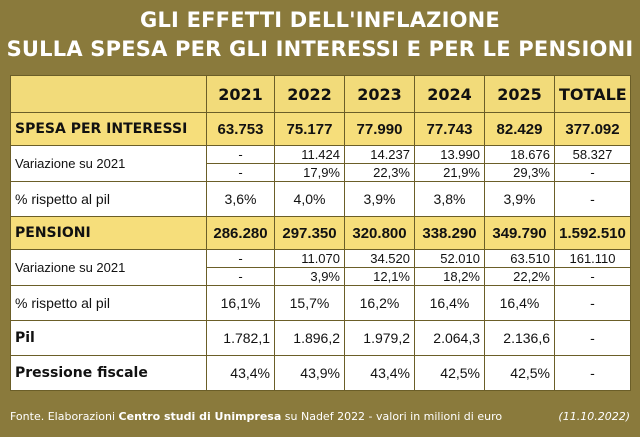 Image resolution: width=640 pixels, height=437 pixels. I want to click on cell: 63.510, so click(519, 258).